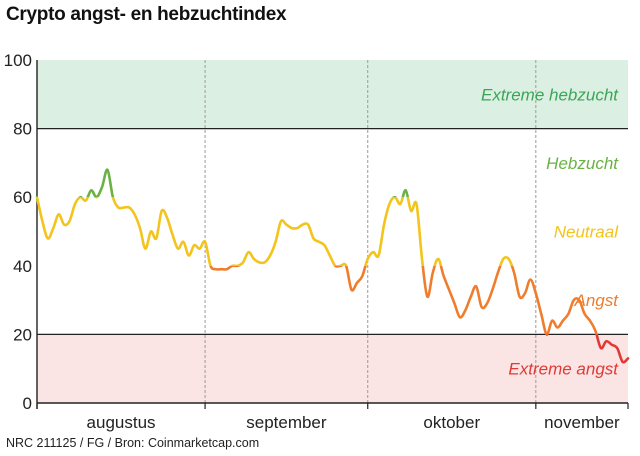 Image resolution: width=640 pixels, height=456 pixels. What do you see at coordinates (582, 422) in the screenshot?
I see `x-tick-label: november` at bounding box center [582, 422].